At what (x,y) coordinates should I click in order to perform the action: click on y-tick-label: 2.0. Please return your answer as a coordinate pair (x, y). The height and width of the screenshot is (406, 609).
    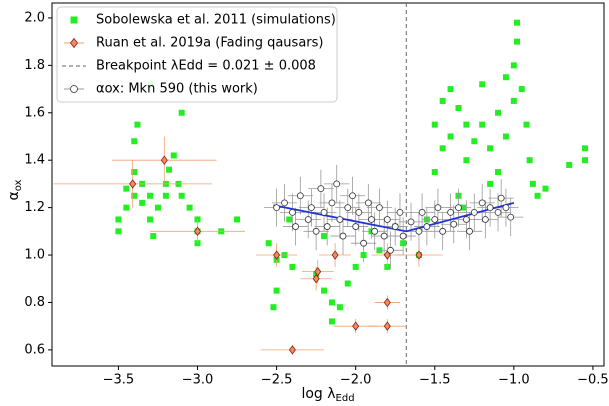
    Looking at the image, I should click on (34, 17).